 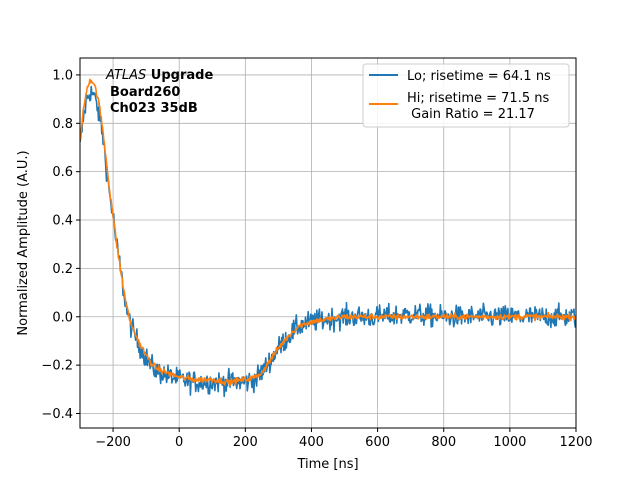 What do you see at coordinates (377, 442) in the screenshot?
I see `x-tick-label: 600` at bounding box center [377, 442].